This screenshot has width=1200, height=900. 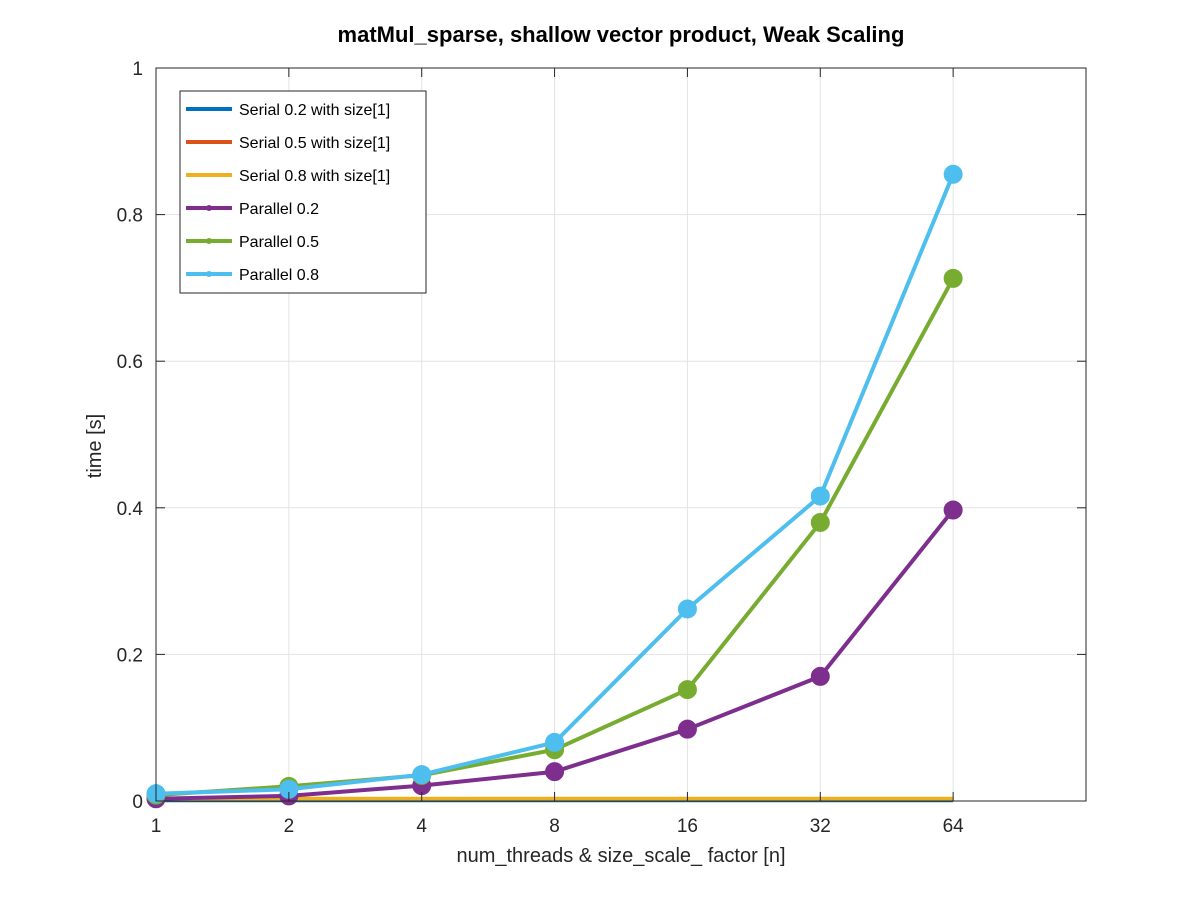 I want to click on legend-item: Parallel 0.2, so click(x=252, y=209).